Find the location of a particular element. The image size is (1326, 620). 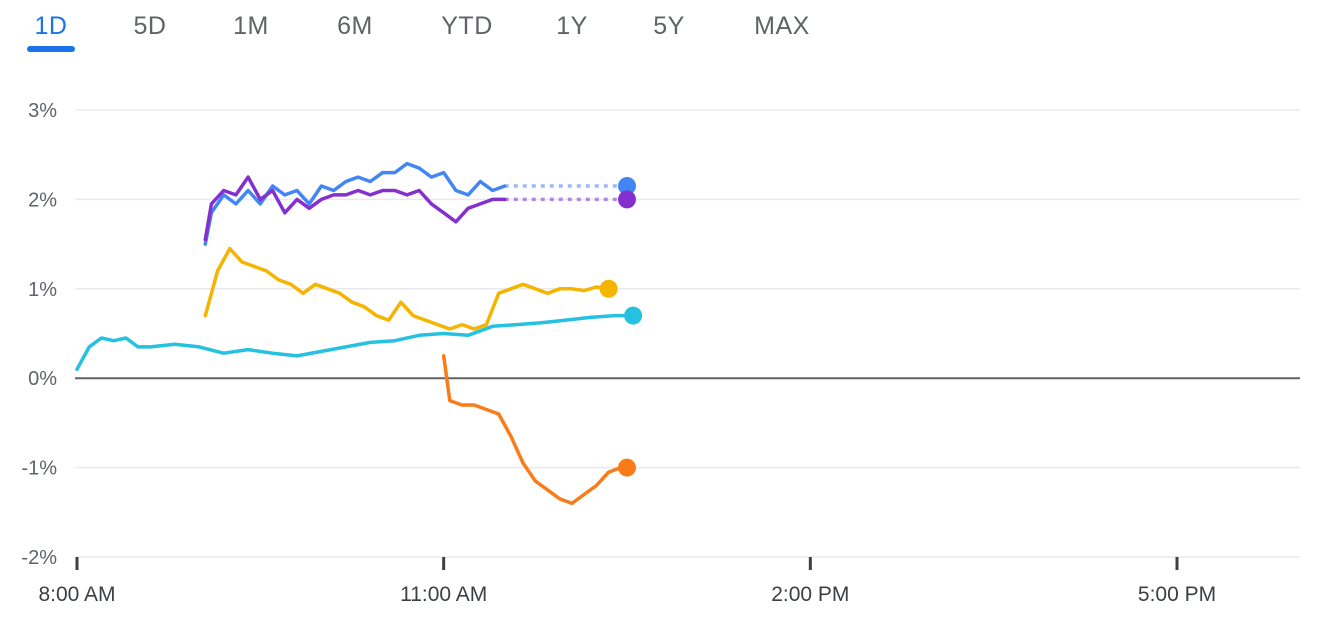

x-tick-label: 2:00 PM is located at coordinates (810, 594).